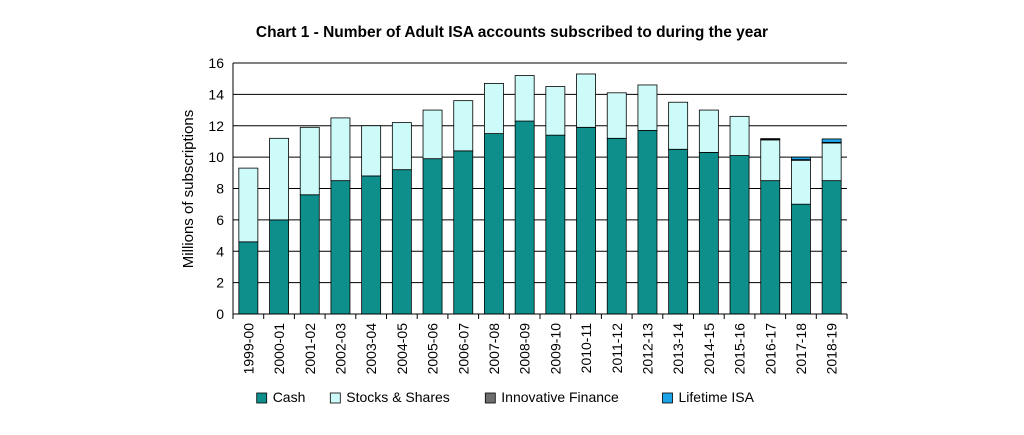  Describe the element at coordinates (220, 189) in the screenshot. I see `y-tick-label: 8` at that location.